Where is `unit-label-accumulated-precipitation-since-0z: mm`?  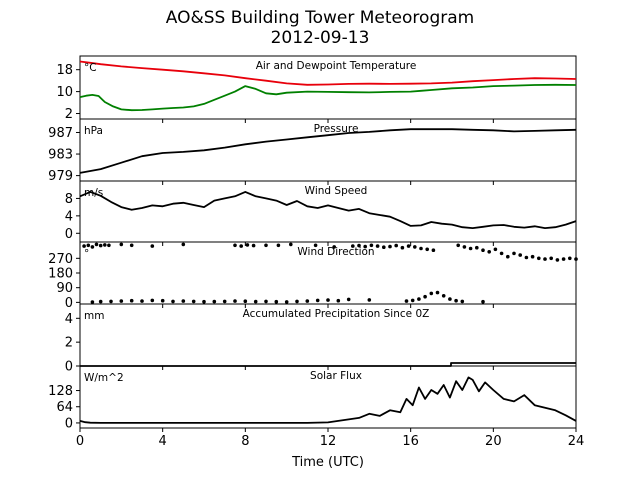
unit-label-accumulated-precipitation-since-0z: mm is located at coordinates (94, 316).